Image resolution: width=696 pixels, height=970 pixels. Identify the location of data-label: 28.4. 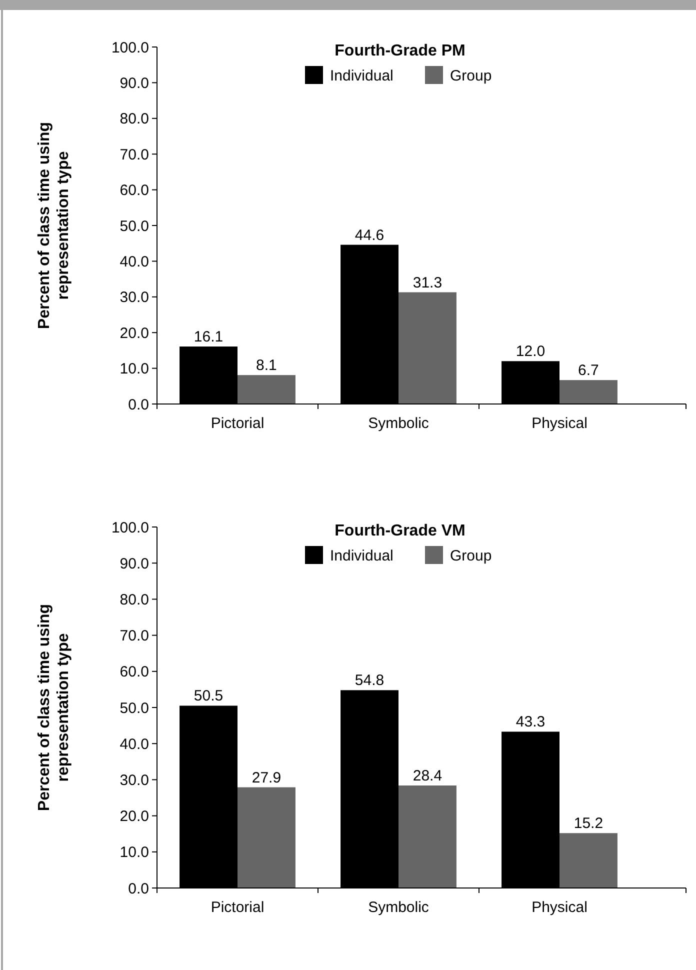
(427, 775).